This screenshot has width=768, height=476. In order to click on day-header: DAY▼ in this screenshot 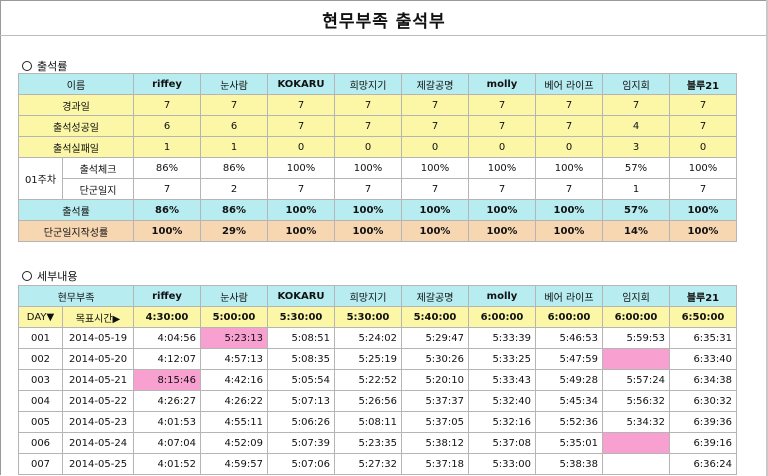, I will do `click(40, 317)`.